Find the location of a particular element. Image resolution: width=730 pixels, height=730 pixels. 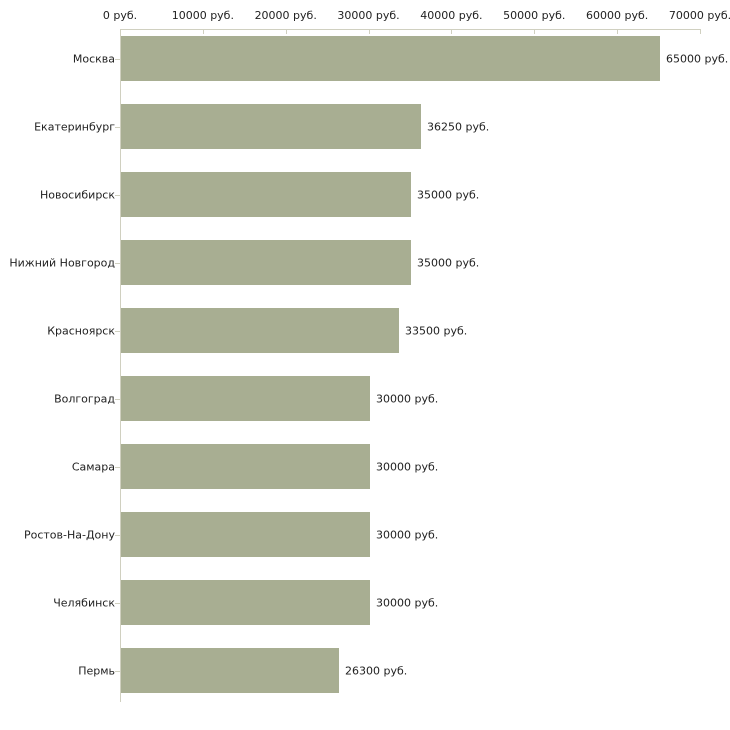

bar-row: Нижний Новгород 35000 руб. is located at coordinates (365, 262).